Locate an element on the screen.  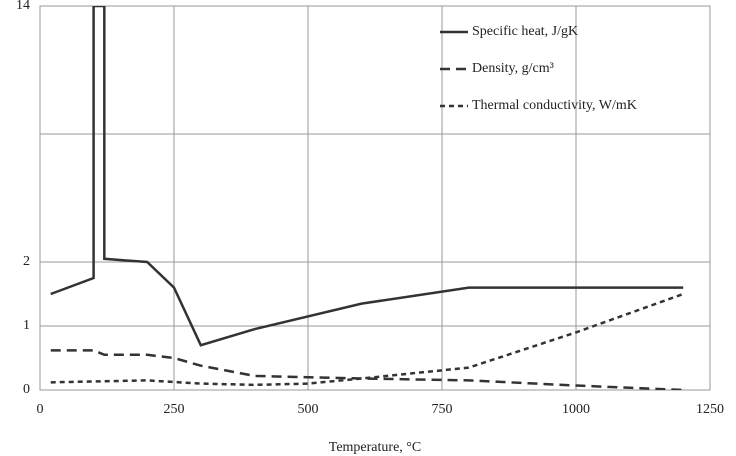
x-axis-label: Temperature, °C is located at coordinates (375, 447).